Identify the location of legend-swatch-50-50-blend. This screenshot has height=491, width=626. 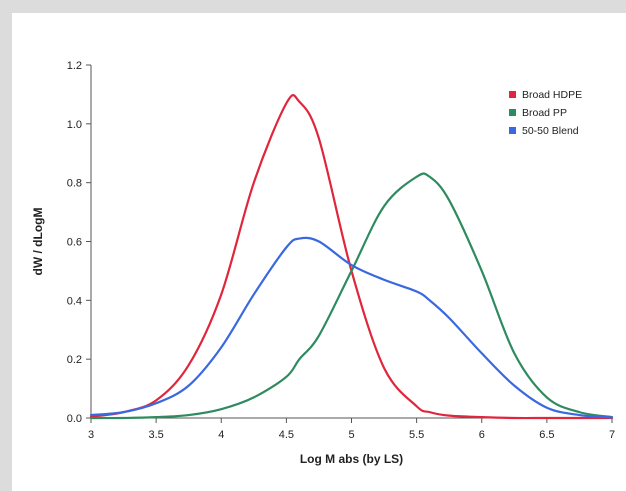
(512, 130).